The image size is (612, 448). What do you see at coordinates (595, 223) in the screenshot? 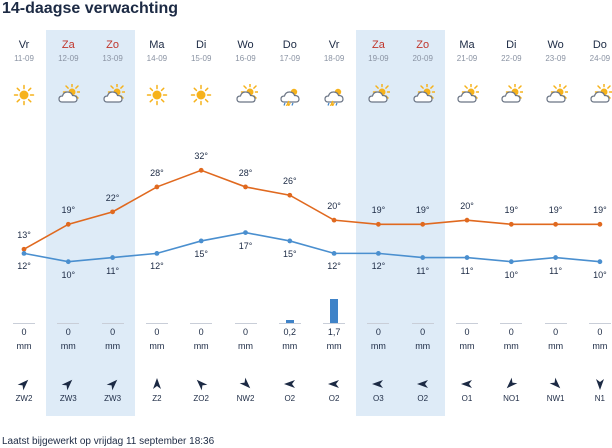
I see `day-column: Do 24-09 19° 10° 0 mm N1` at bounding box center [595, 223].